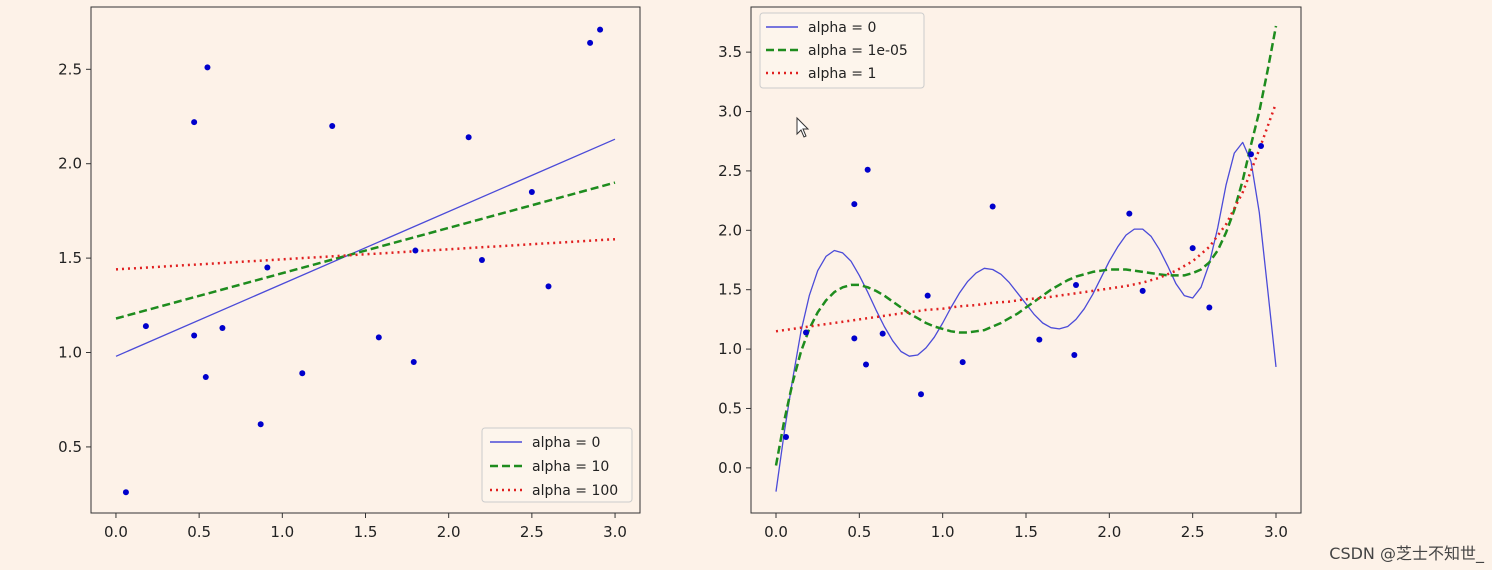  I want to click on y-tick-label: 0.0, so click(730, 468).